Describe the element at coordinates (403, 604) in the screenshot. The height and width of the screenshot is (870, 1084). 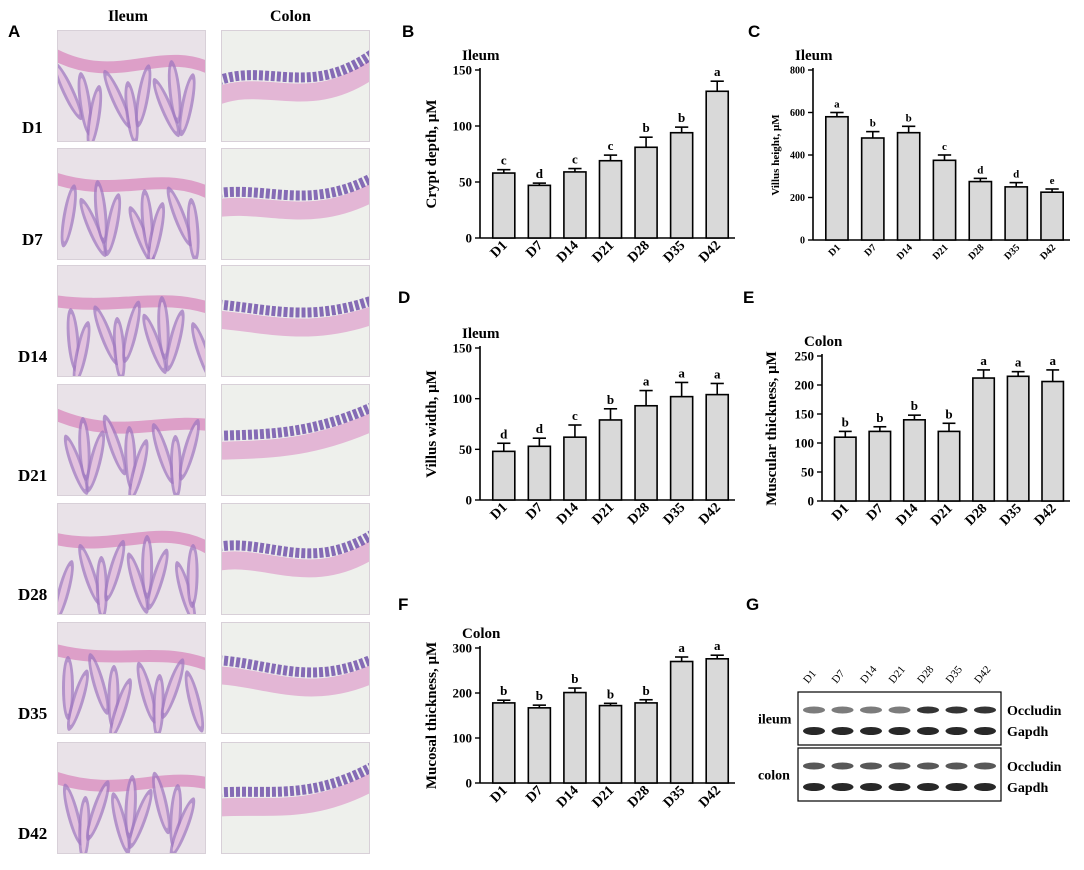
I see `panel-label-f: F` at that location.